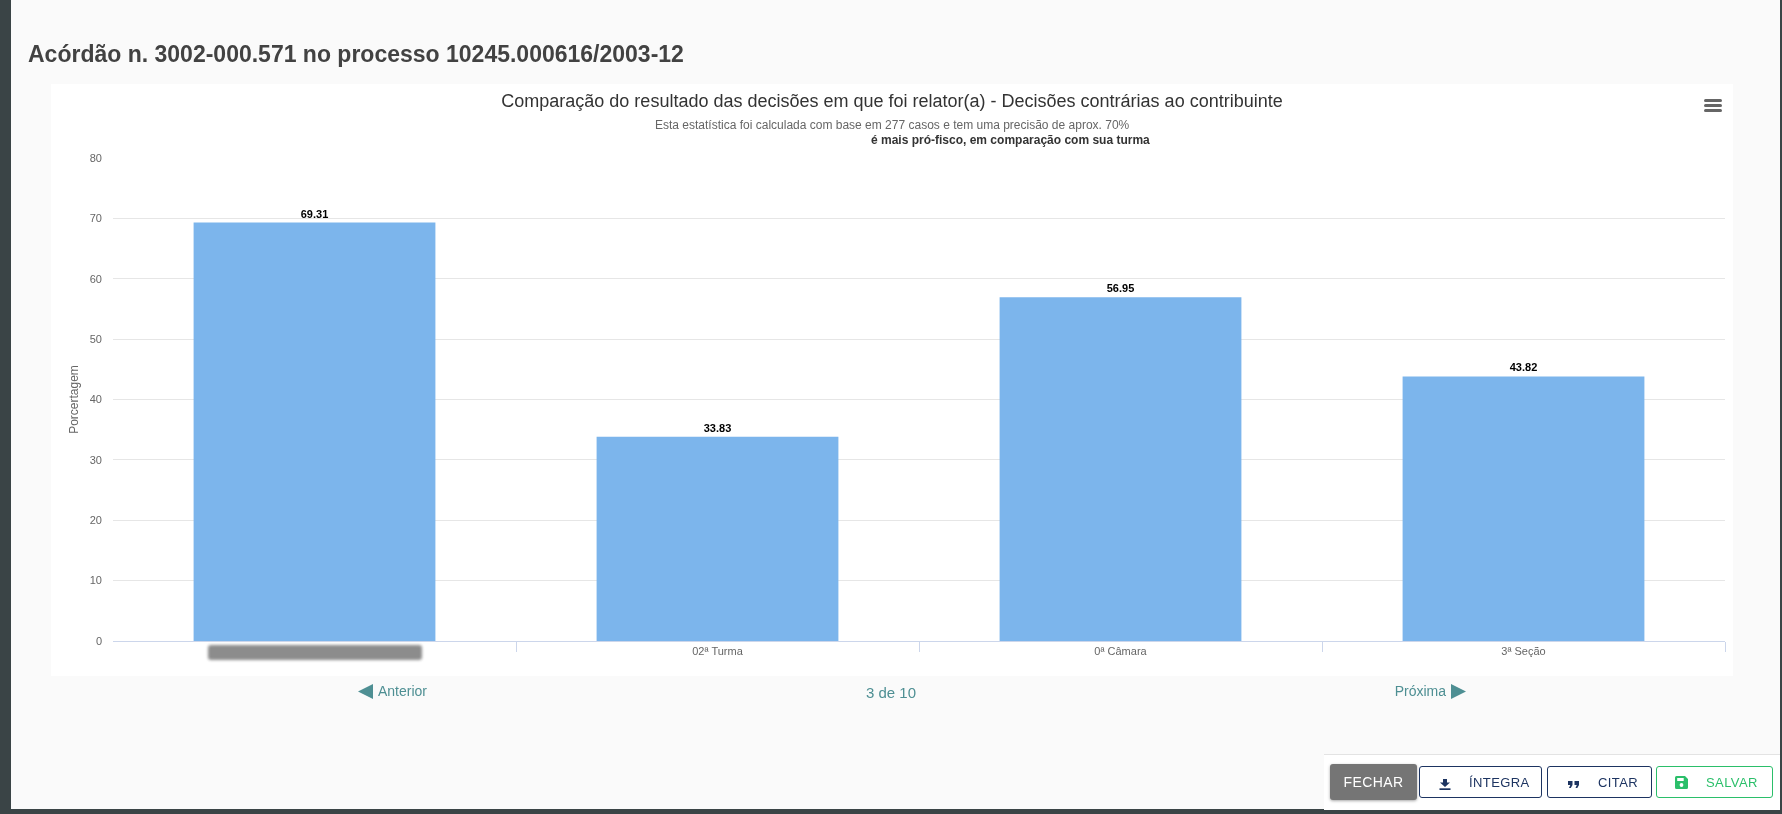 The width and height of the screenshot is (1782, 814). What do you see at coordinates (1480, 782) in the screenshot?
I see `download-button: ÍNTEGRA` at bounding box center [1480, 782].